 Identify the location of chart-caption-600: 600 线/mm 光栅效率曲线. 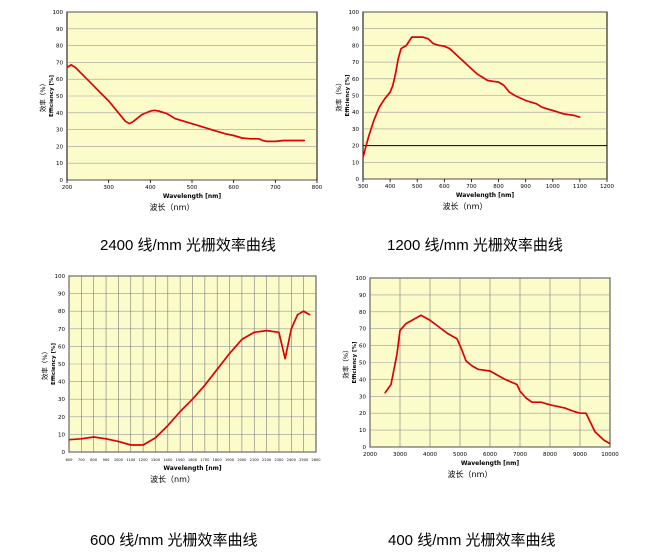
(174, 540).